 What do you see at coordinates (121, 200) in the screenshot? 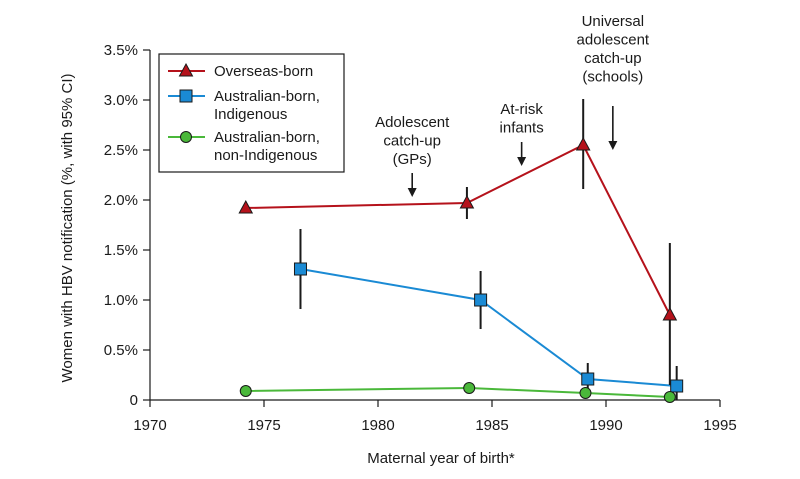
I see `y-tick-label: 2.0%` at bounding box center [121, 200].